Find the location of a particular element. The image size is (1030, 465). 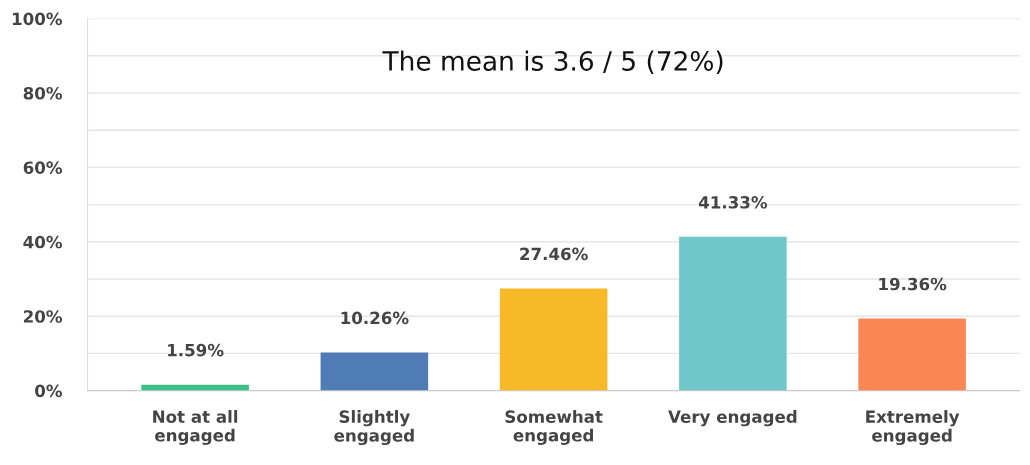

data-label: 41.33% is located at coordinates (733, 202).